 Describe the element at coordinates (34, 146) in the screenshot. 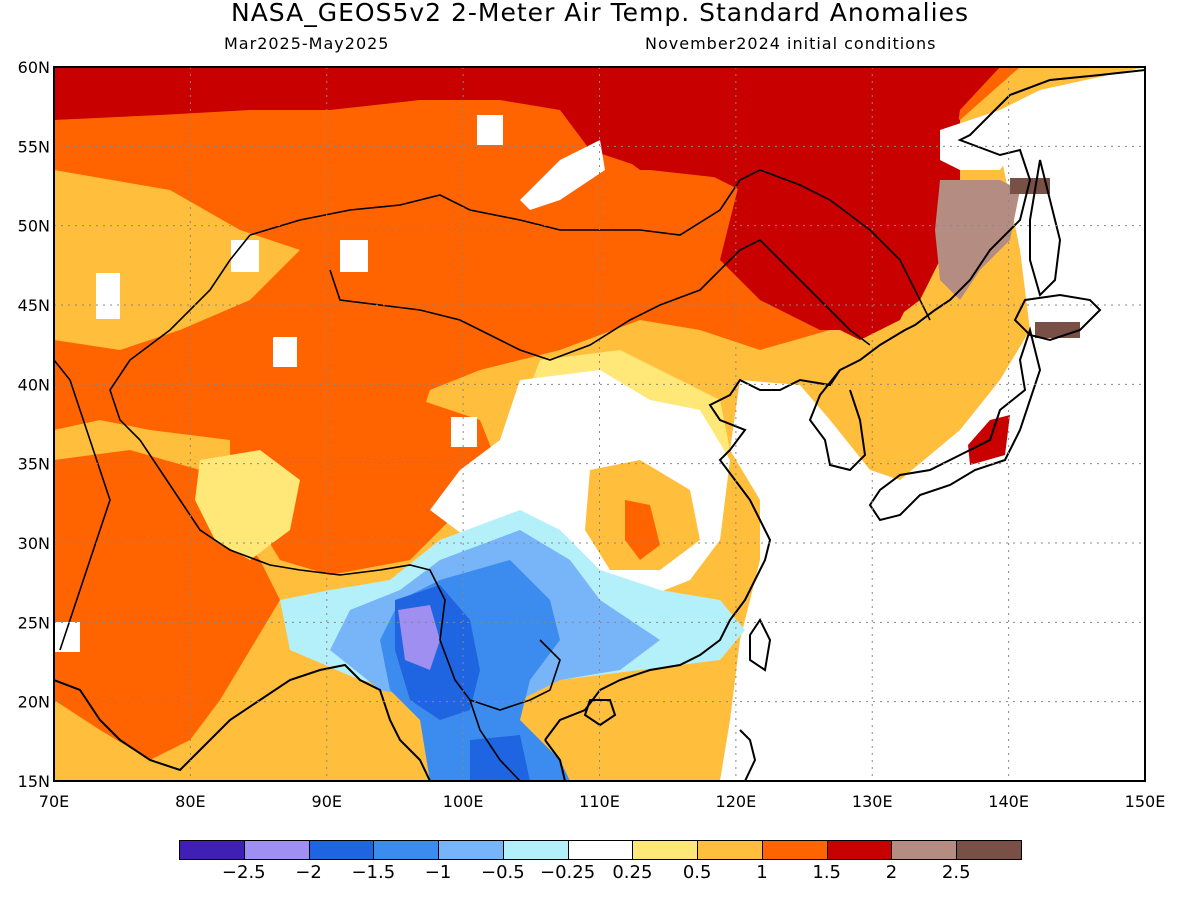

I see `lat-tick-label: 55N` at that location.